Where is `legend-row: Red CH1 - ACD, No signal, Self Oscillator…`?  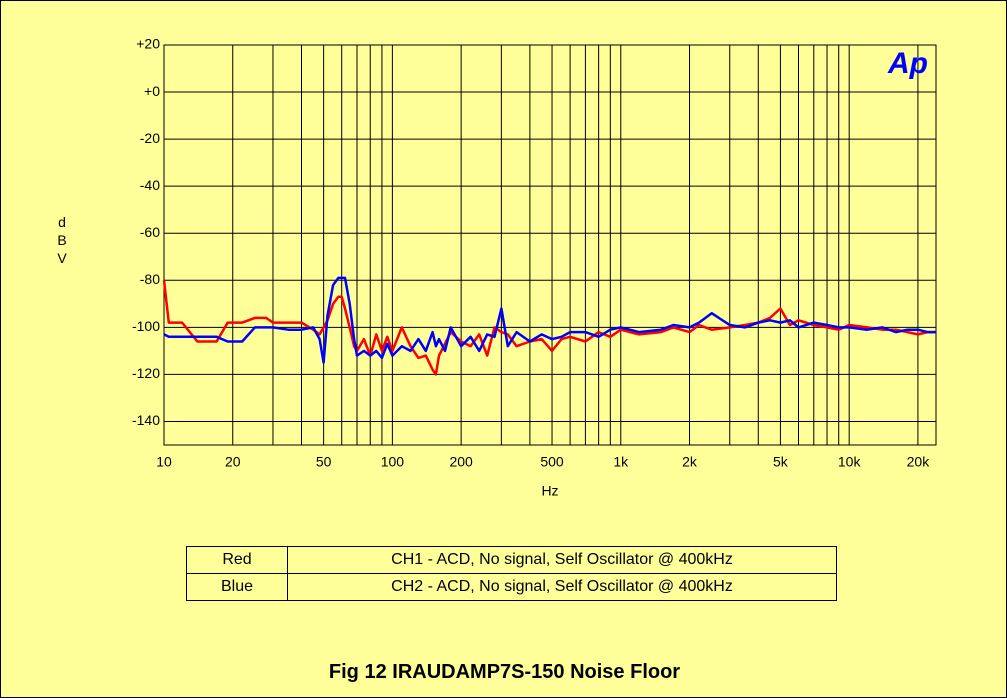
legend-row: Red CH1 - ACD, No signal, Self Oscillator… is located at coordinates (511, 560).